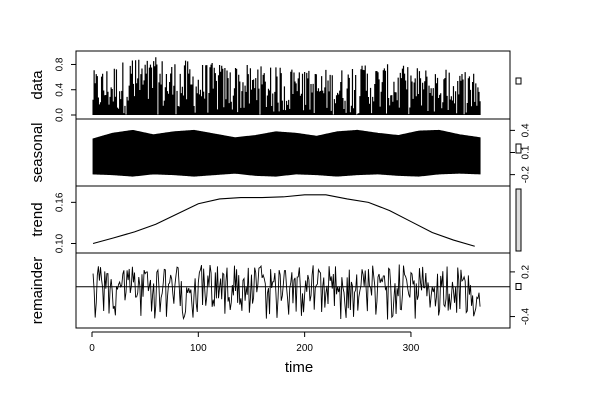 This screenshot has width=600, height=400. What do you see at coordinates (37, 291) in the screenshot?
I see `panel-label-remainder: remainder` at bounding box center [37, 291].